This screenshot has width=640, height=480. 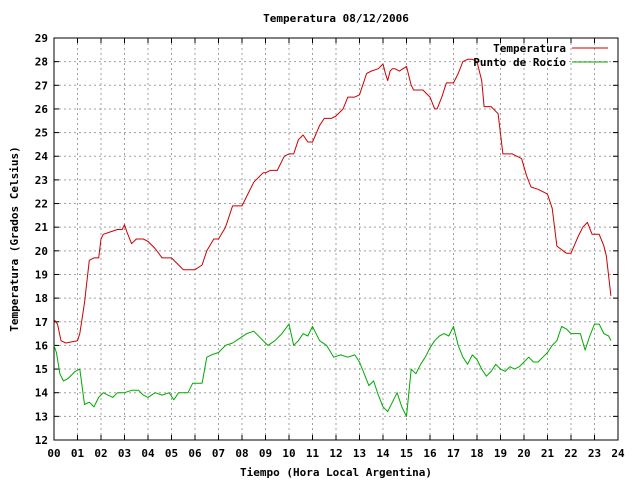 I want to click on y-axis-label: Temperatura (Grados Celsius), so click(x=14, y=238).